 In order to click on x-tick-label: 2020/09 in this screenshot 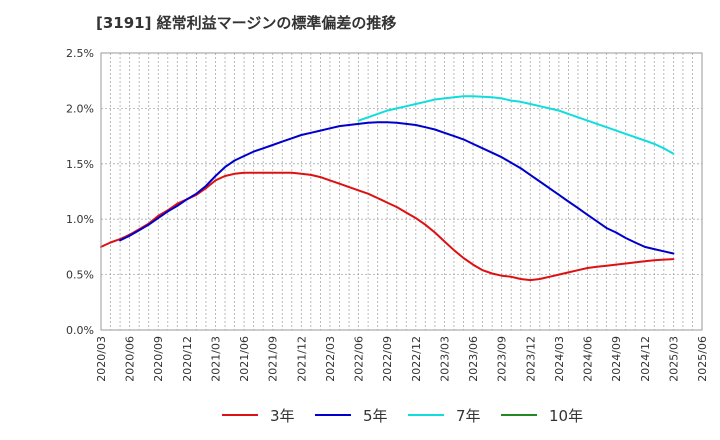, I will do `click(158, 359)`.